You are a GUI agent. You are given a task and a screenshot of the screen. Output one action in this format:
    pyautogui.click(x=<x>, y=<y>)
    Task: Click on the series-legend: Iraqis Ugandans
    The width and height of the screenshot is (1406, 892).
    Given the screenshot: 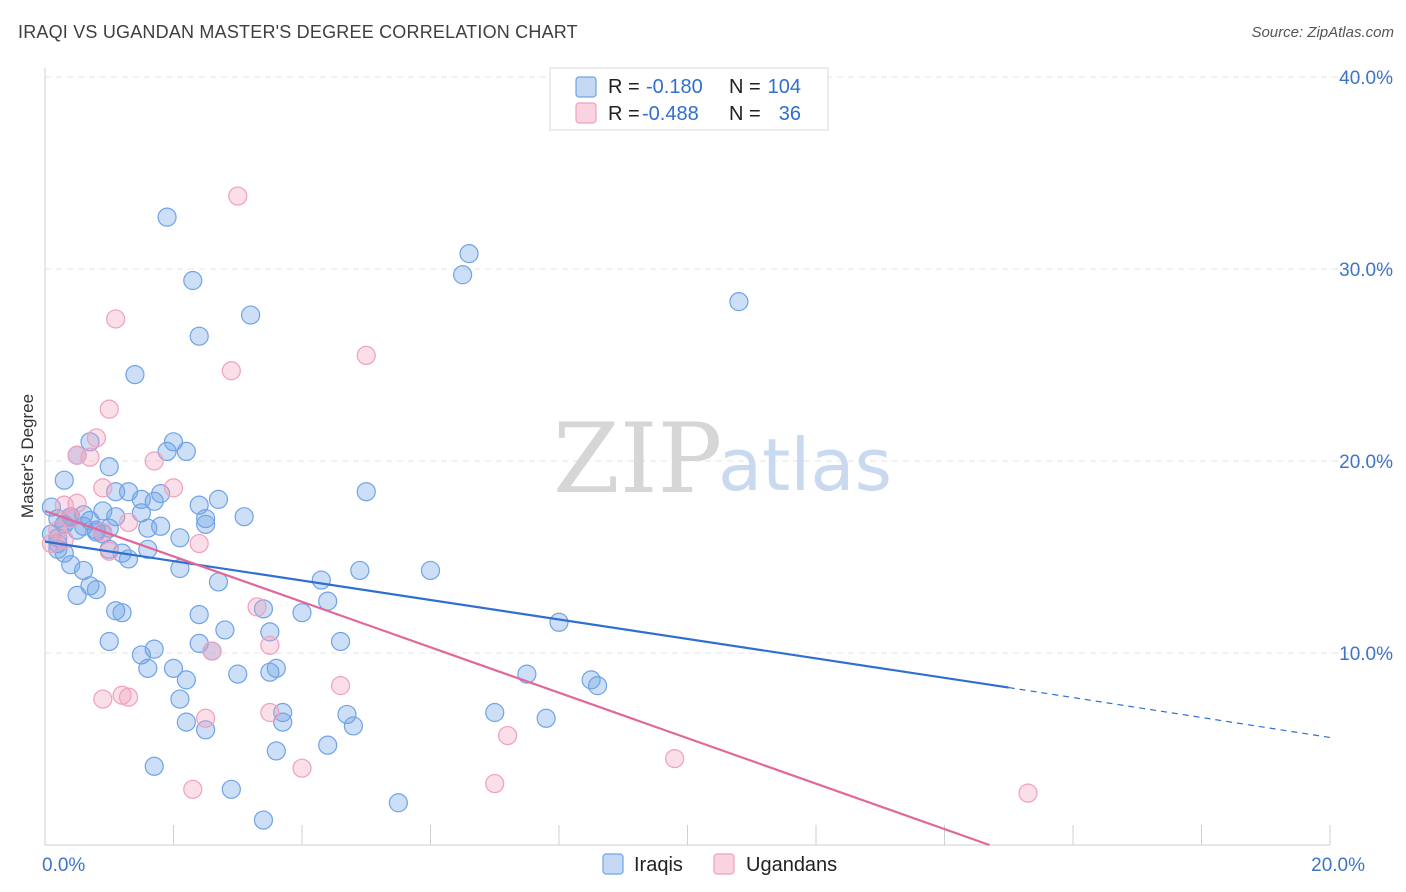 What is the action you would take?
    pyautogui.click(x=719, y=864)
    